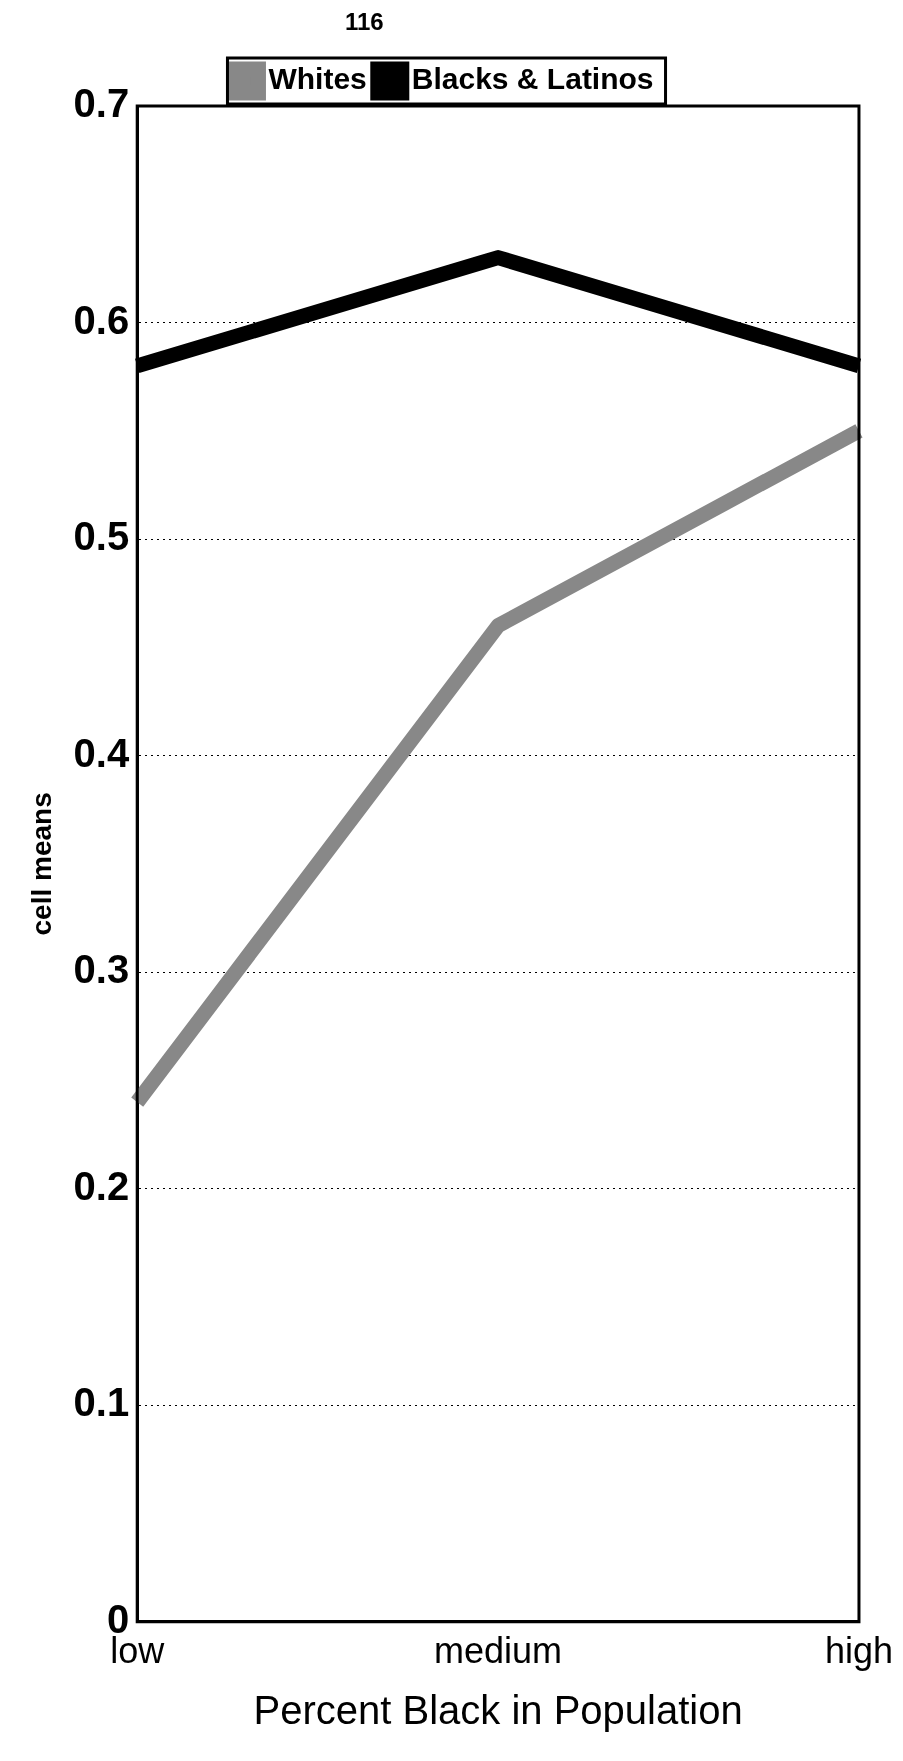 The image size is (903, 1761). Describe the element at coordinates (41, 864) in the screenshot. I see `y-axis-title: cell means` at that location.